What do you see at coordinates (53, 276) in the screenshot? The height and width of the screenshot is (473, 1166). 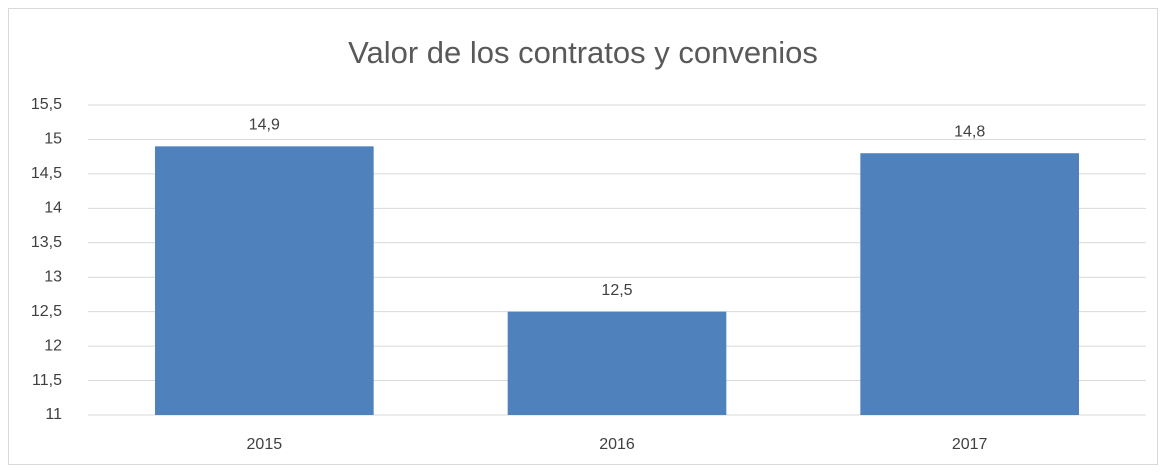 I see `y-tick-label: 13` at bounding box center [53, 276].